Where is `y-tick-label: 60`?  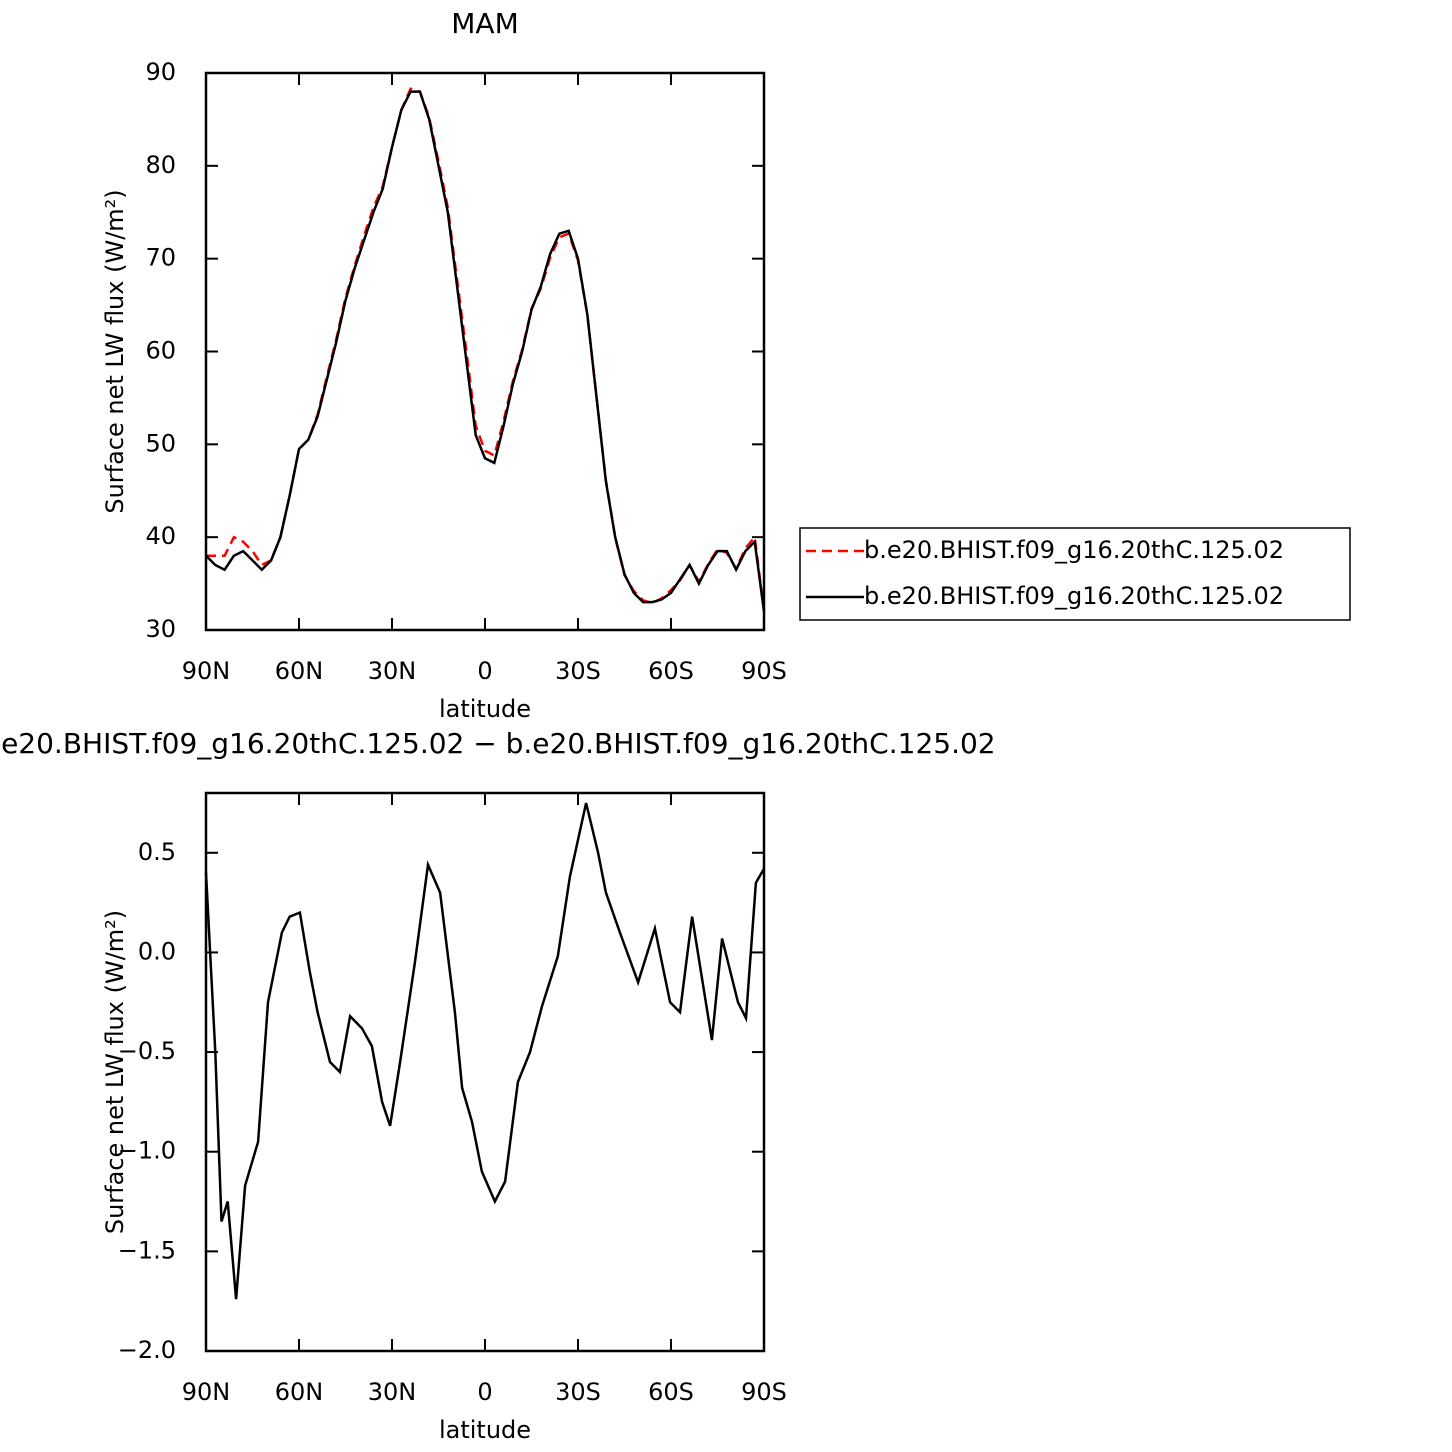
y-tick-label: 60 is located at coordinates (160, 351).